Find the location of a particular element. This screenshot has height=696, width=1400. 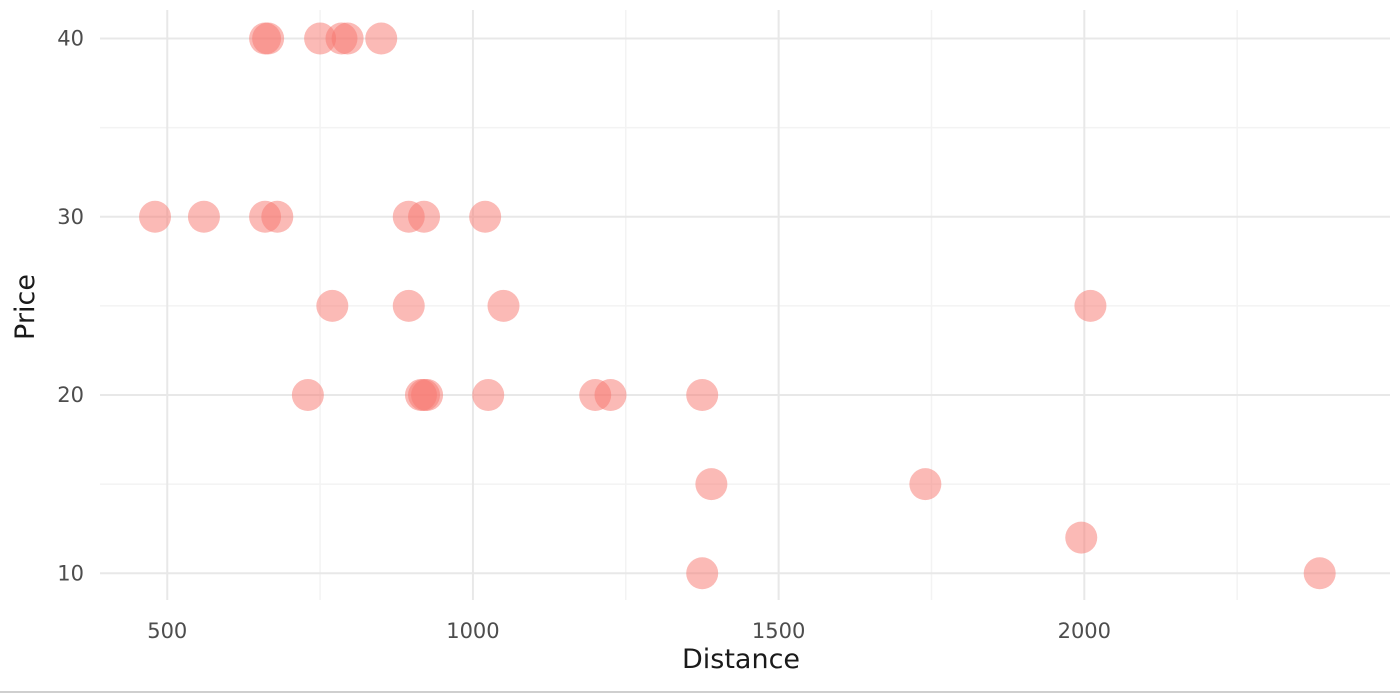

x-tick-label: 1000 is located at coordinates (472, 631).